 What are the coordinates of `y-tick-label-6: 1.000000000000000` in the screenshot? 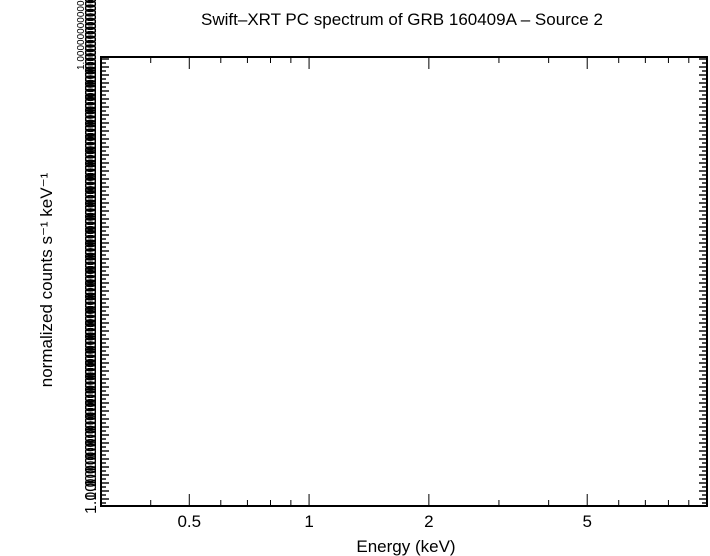 It's located at (91, 360).